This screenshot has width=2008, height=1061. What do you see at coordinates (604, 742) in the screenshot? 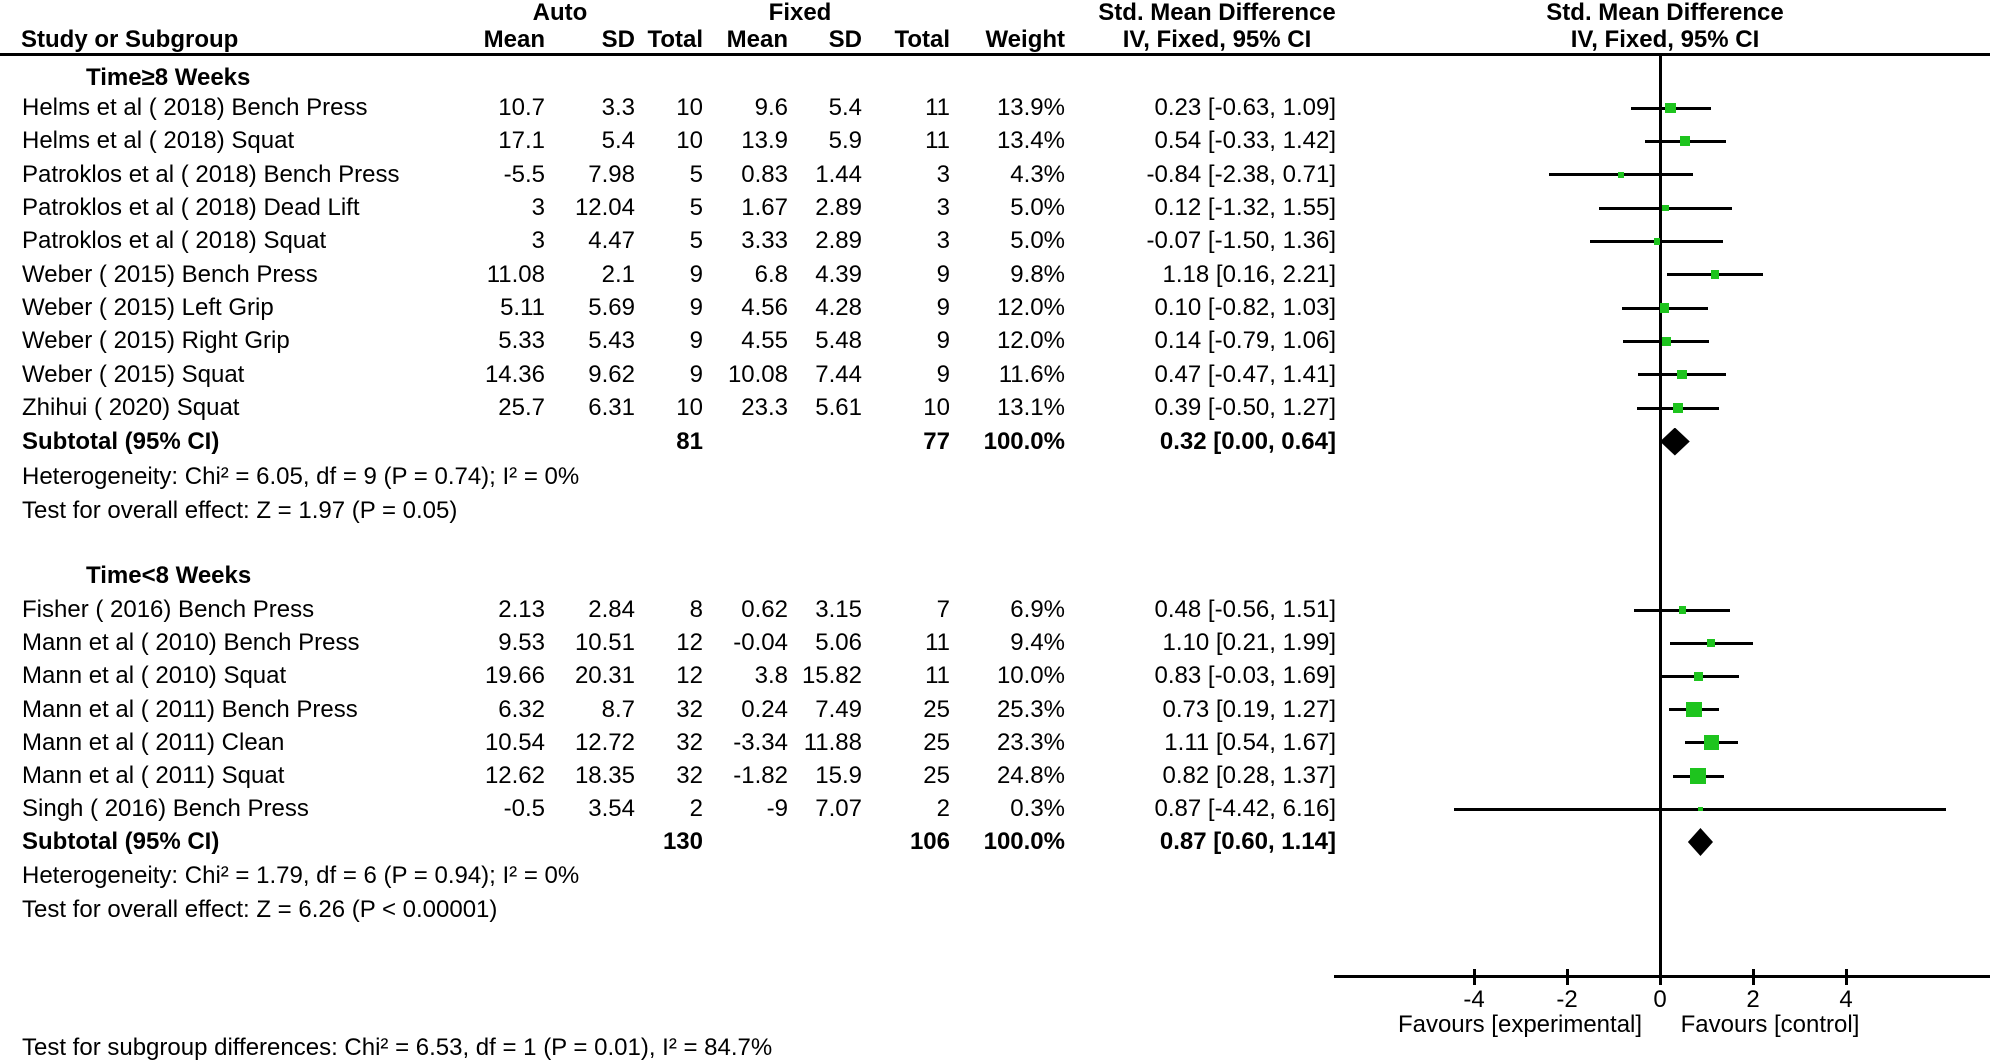
I see `table-cell: 12.72` at bounding box center [604, 742].